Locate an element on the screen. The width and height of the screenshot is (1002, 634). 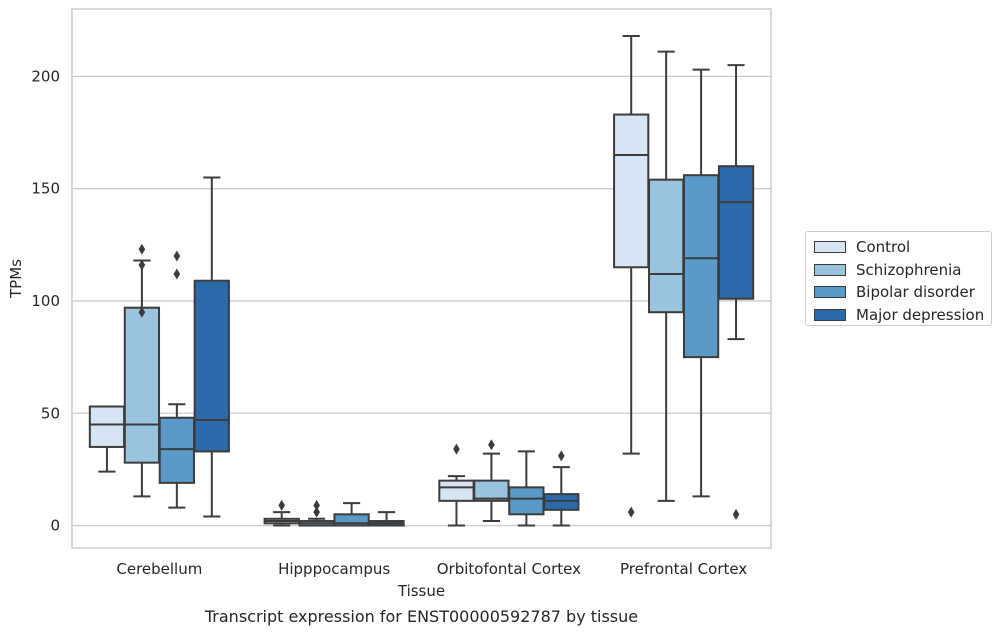
legend-item: Bipolar disorder is located at coordinates (898, 292).